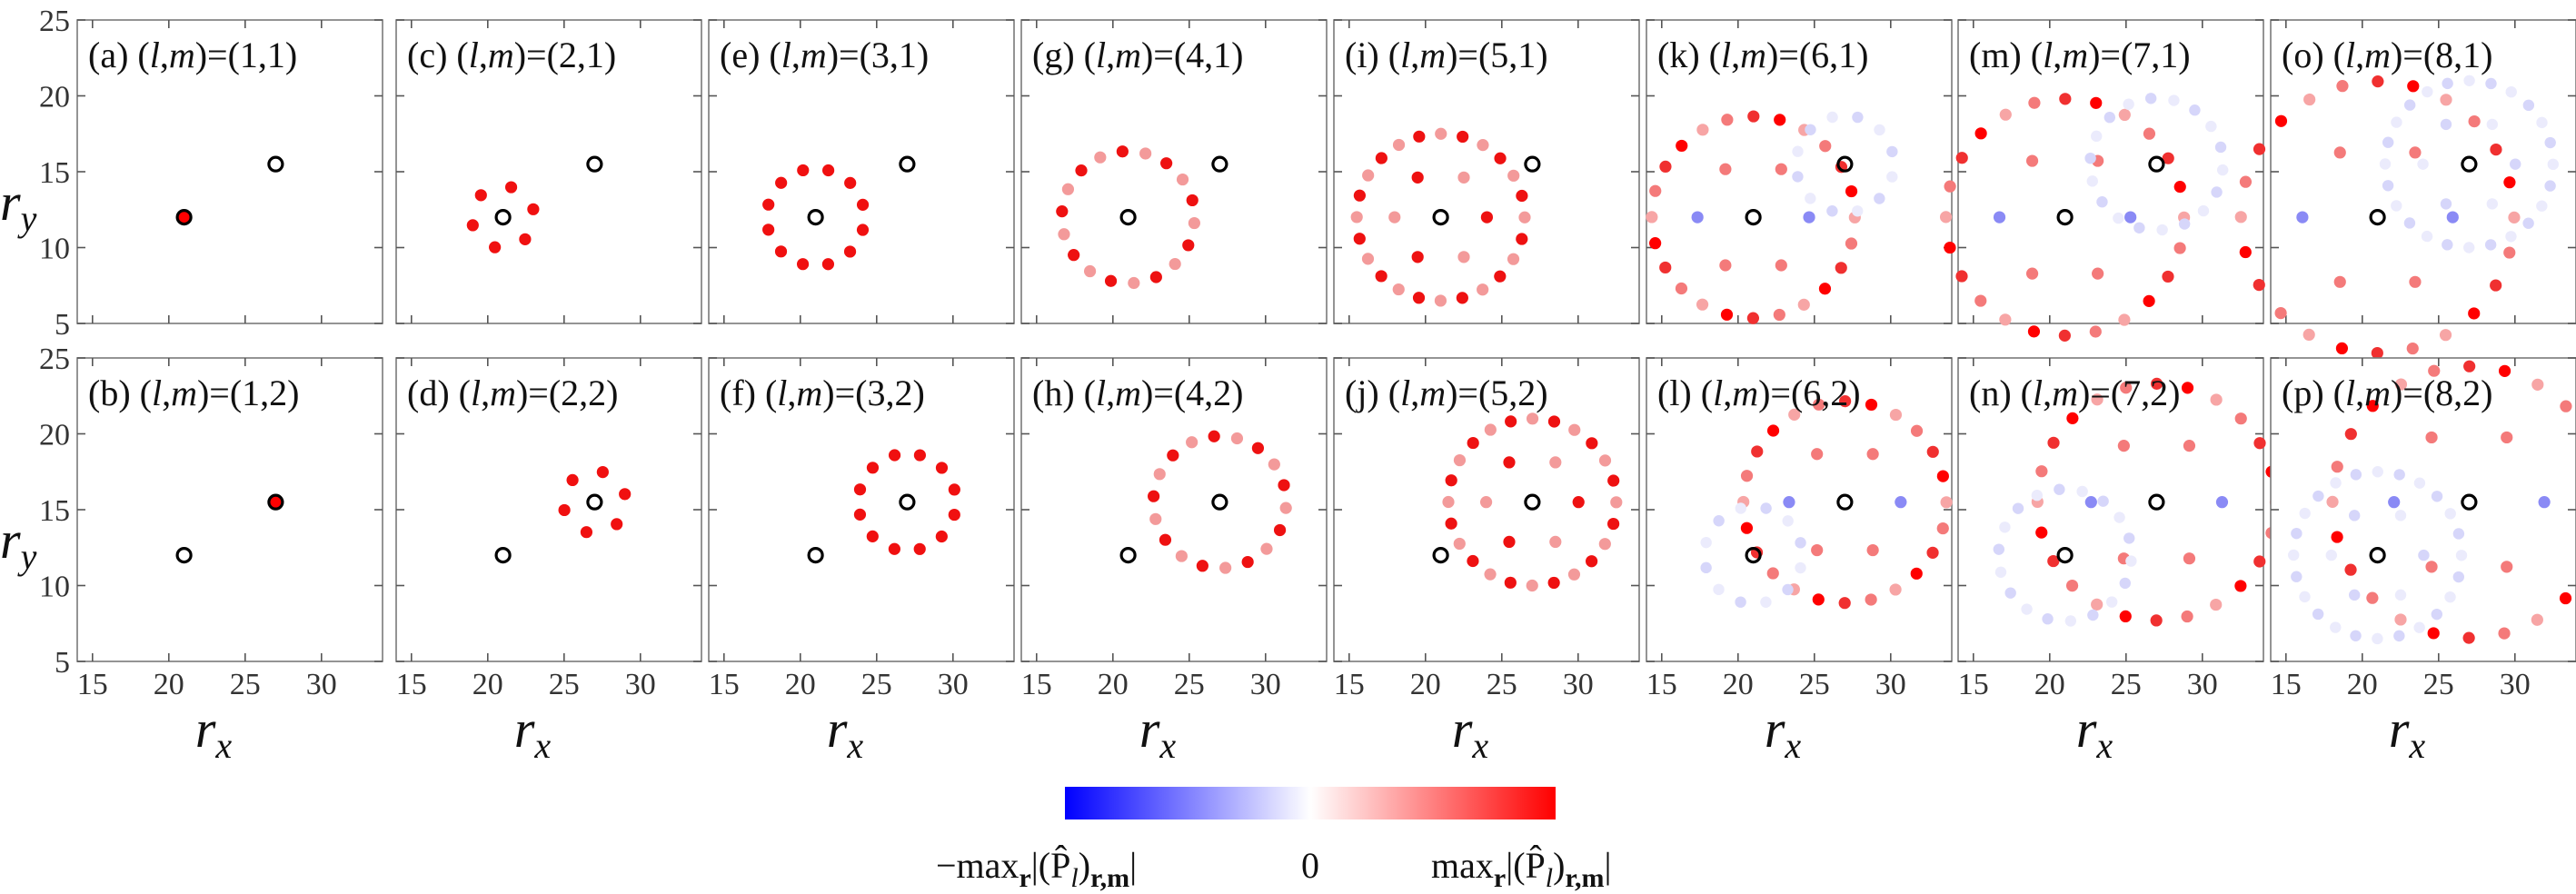  What do you see at coordinates (2387, 55) in the screenshot?
I see `panel-title: (o) (l,m)=(8,1)` at bounding box center [2387, 55].